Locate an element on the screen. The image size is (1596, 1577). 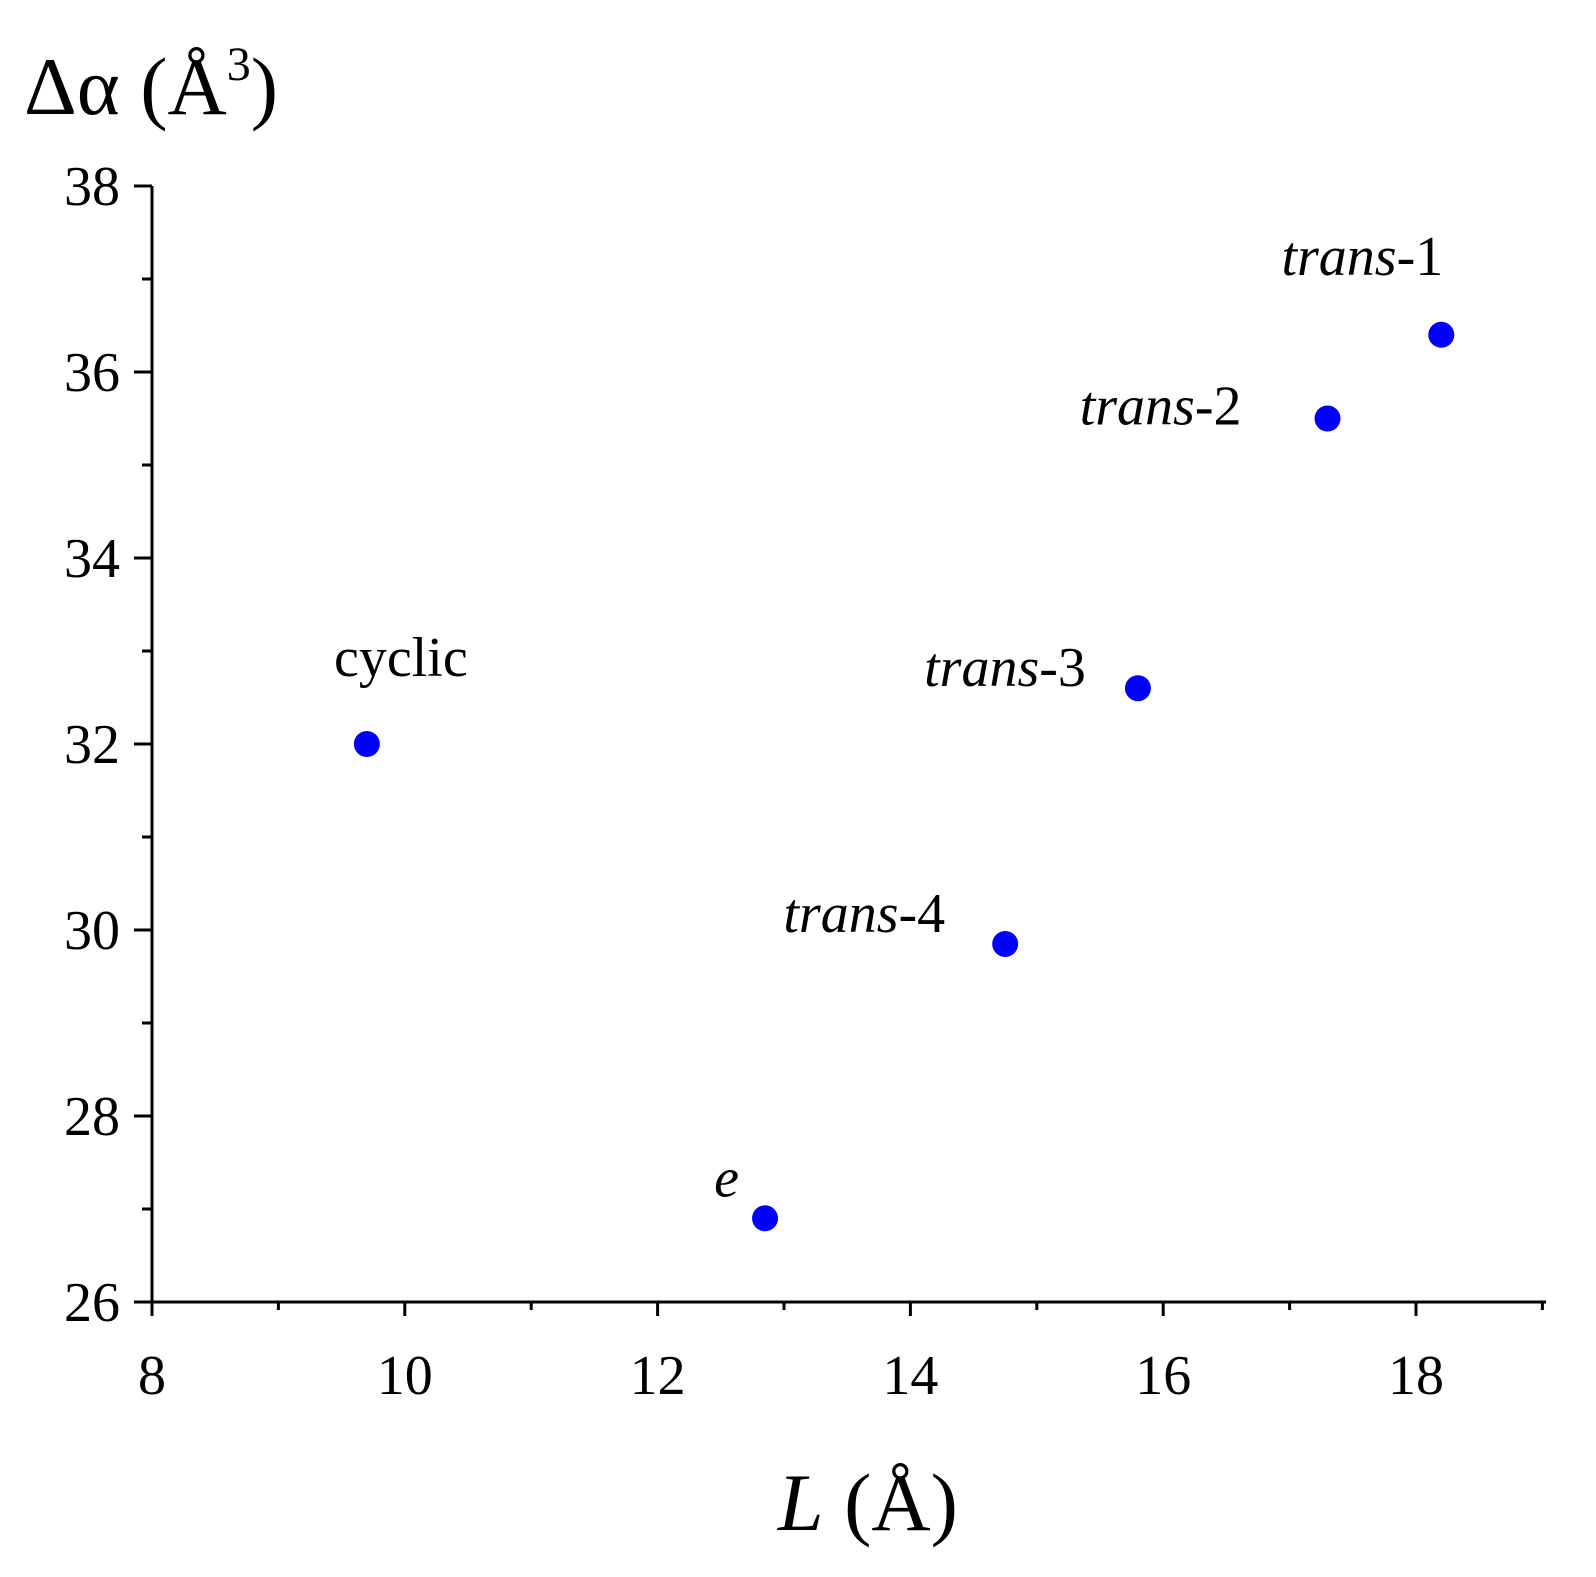
y-tick-label: 34 is located at coordinates (92, 559).